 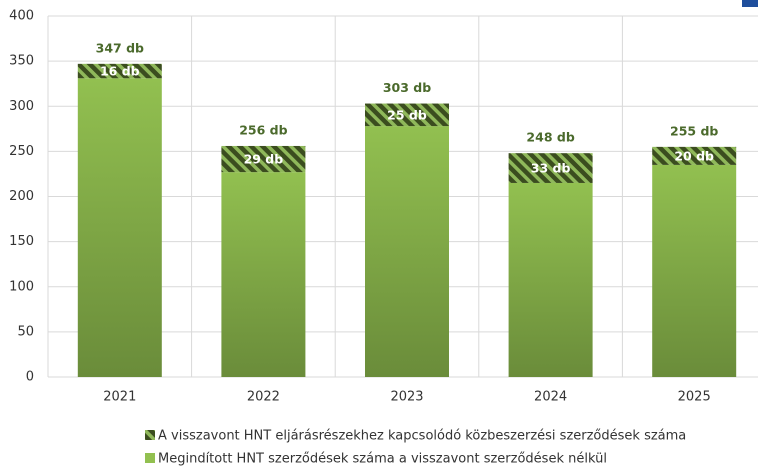 I want to click on data-label: 29 db, so click(x=264, y=159).